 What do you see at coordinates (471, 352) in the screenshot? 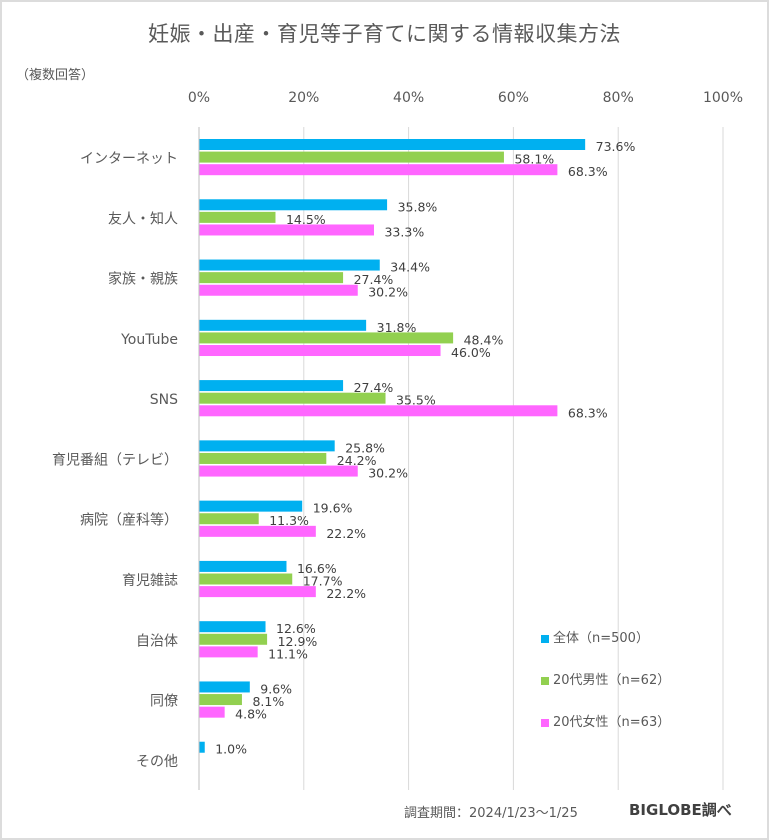
I see `data-label: 46.0%` at bounding box center [471, 352].